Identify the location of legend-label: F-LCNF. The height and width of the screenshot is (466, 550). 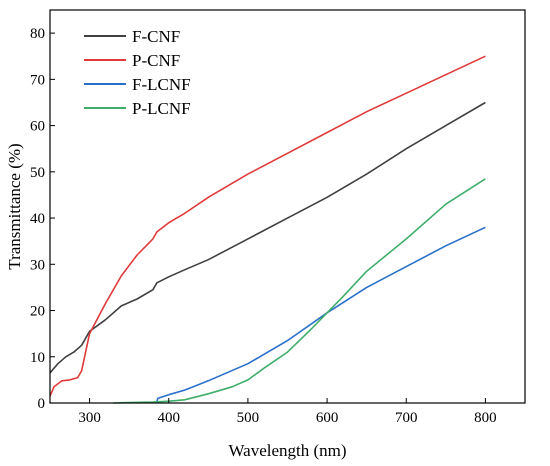
(161, 84).